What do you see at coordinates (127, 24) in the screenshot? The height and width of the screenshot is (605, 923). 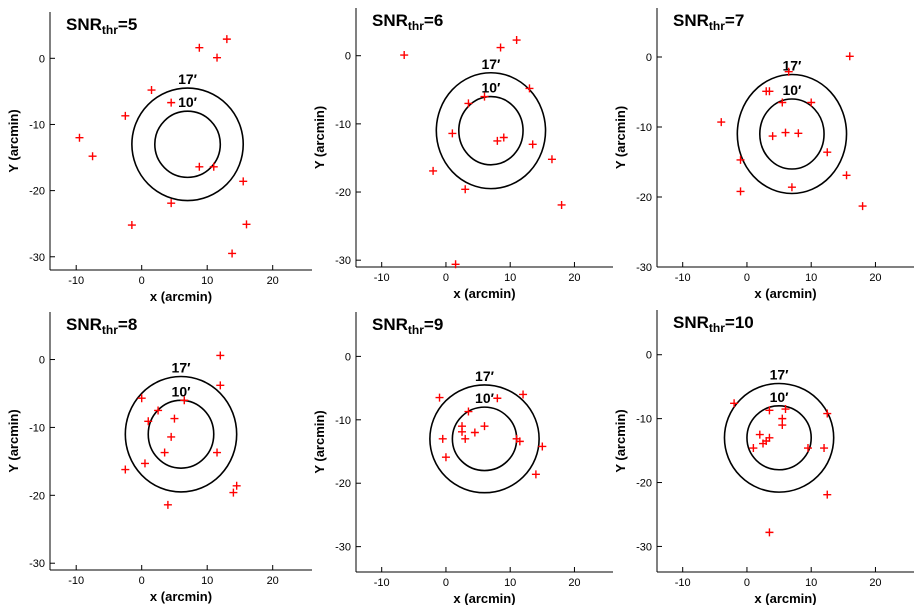 I see `panel-title-value: =5` at bounding box center [127, 24].